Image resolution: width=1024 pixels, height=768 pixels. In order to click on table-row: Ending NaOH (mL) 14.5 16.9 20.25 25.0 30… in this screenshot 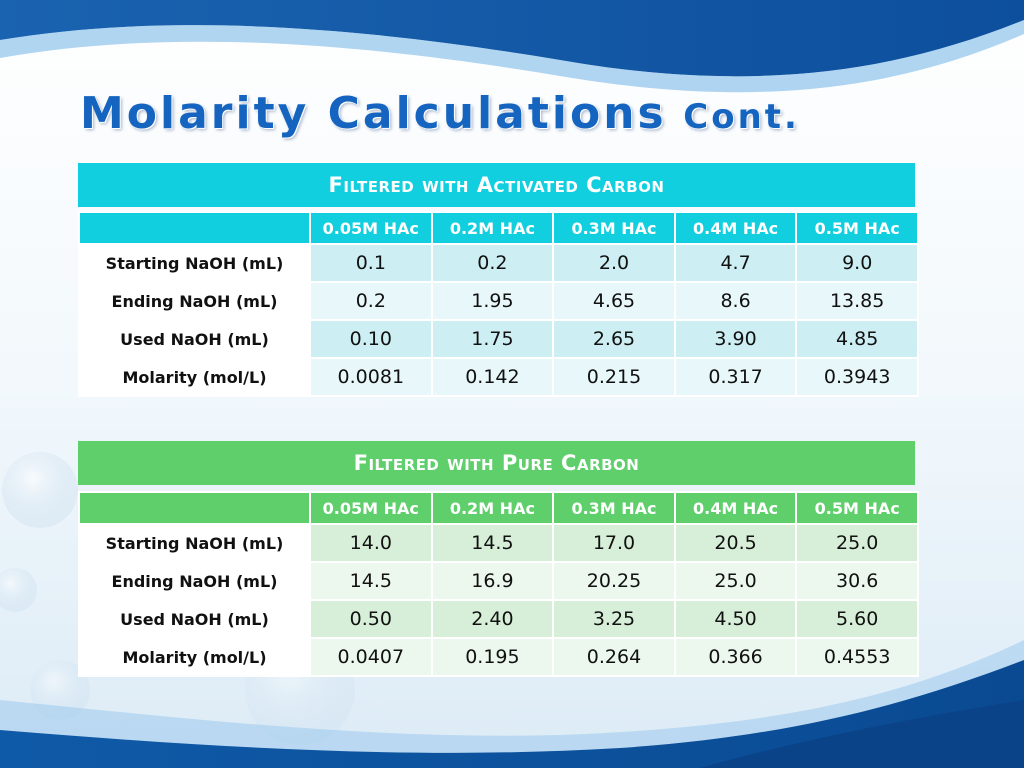, I will do `click(498, 581)`.